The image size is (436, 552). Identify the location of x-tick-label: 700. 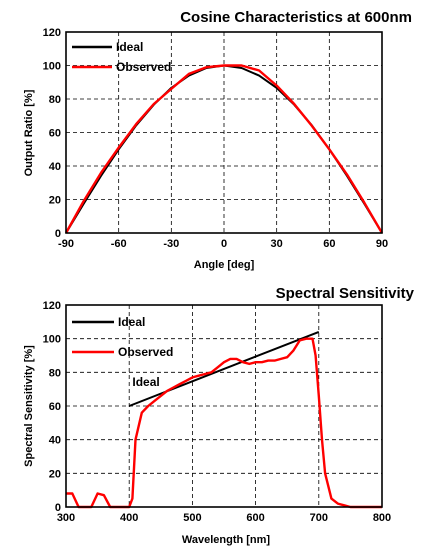
(319, 518).